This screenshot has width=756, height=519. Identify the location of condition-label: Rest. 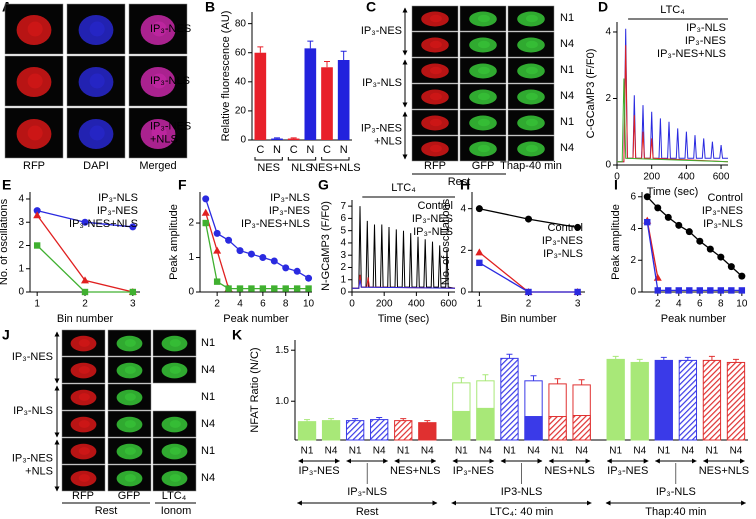
(367, 512).